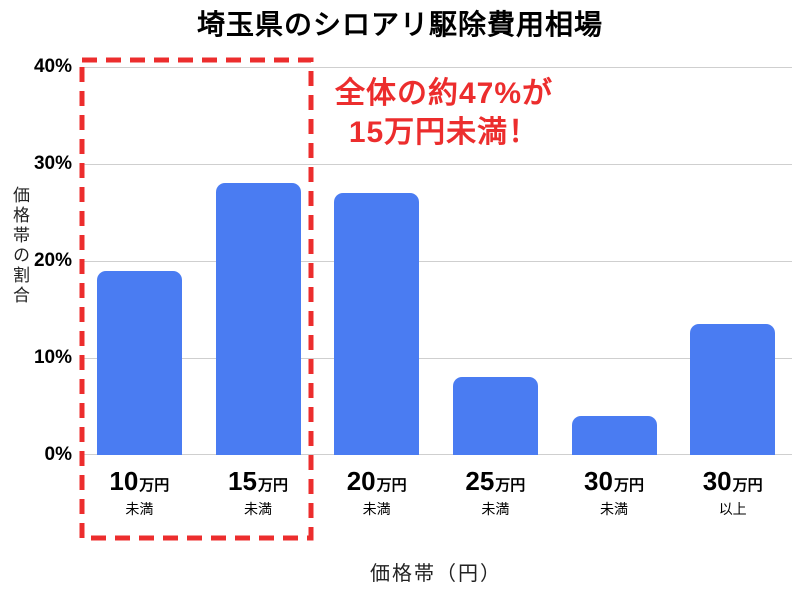  What do you see at coordinates (52, 357) in the screenshot?
I see `y-tick-label: 10%` at bounding box center [52, 357].